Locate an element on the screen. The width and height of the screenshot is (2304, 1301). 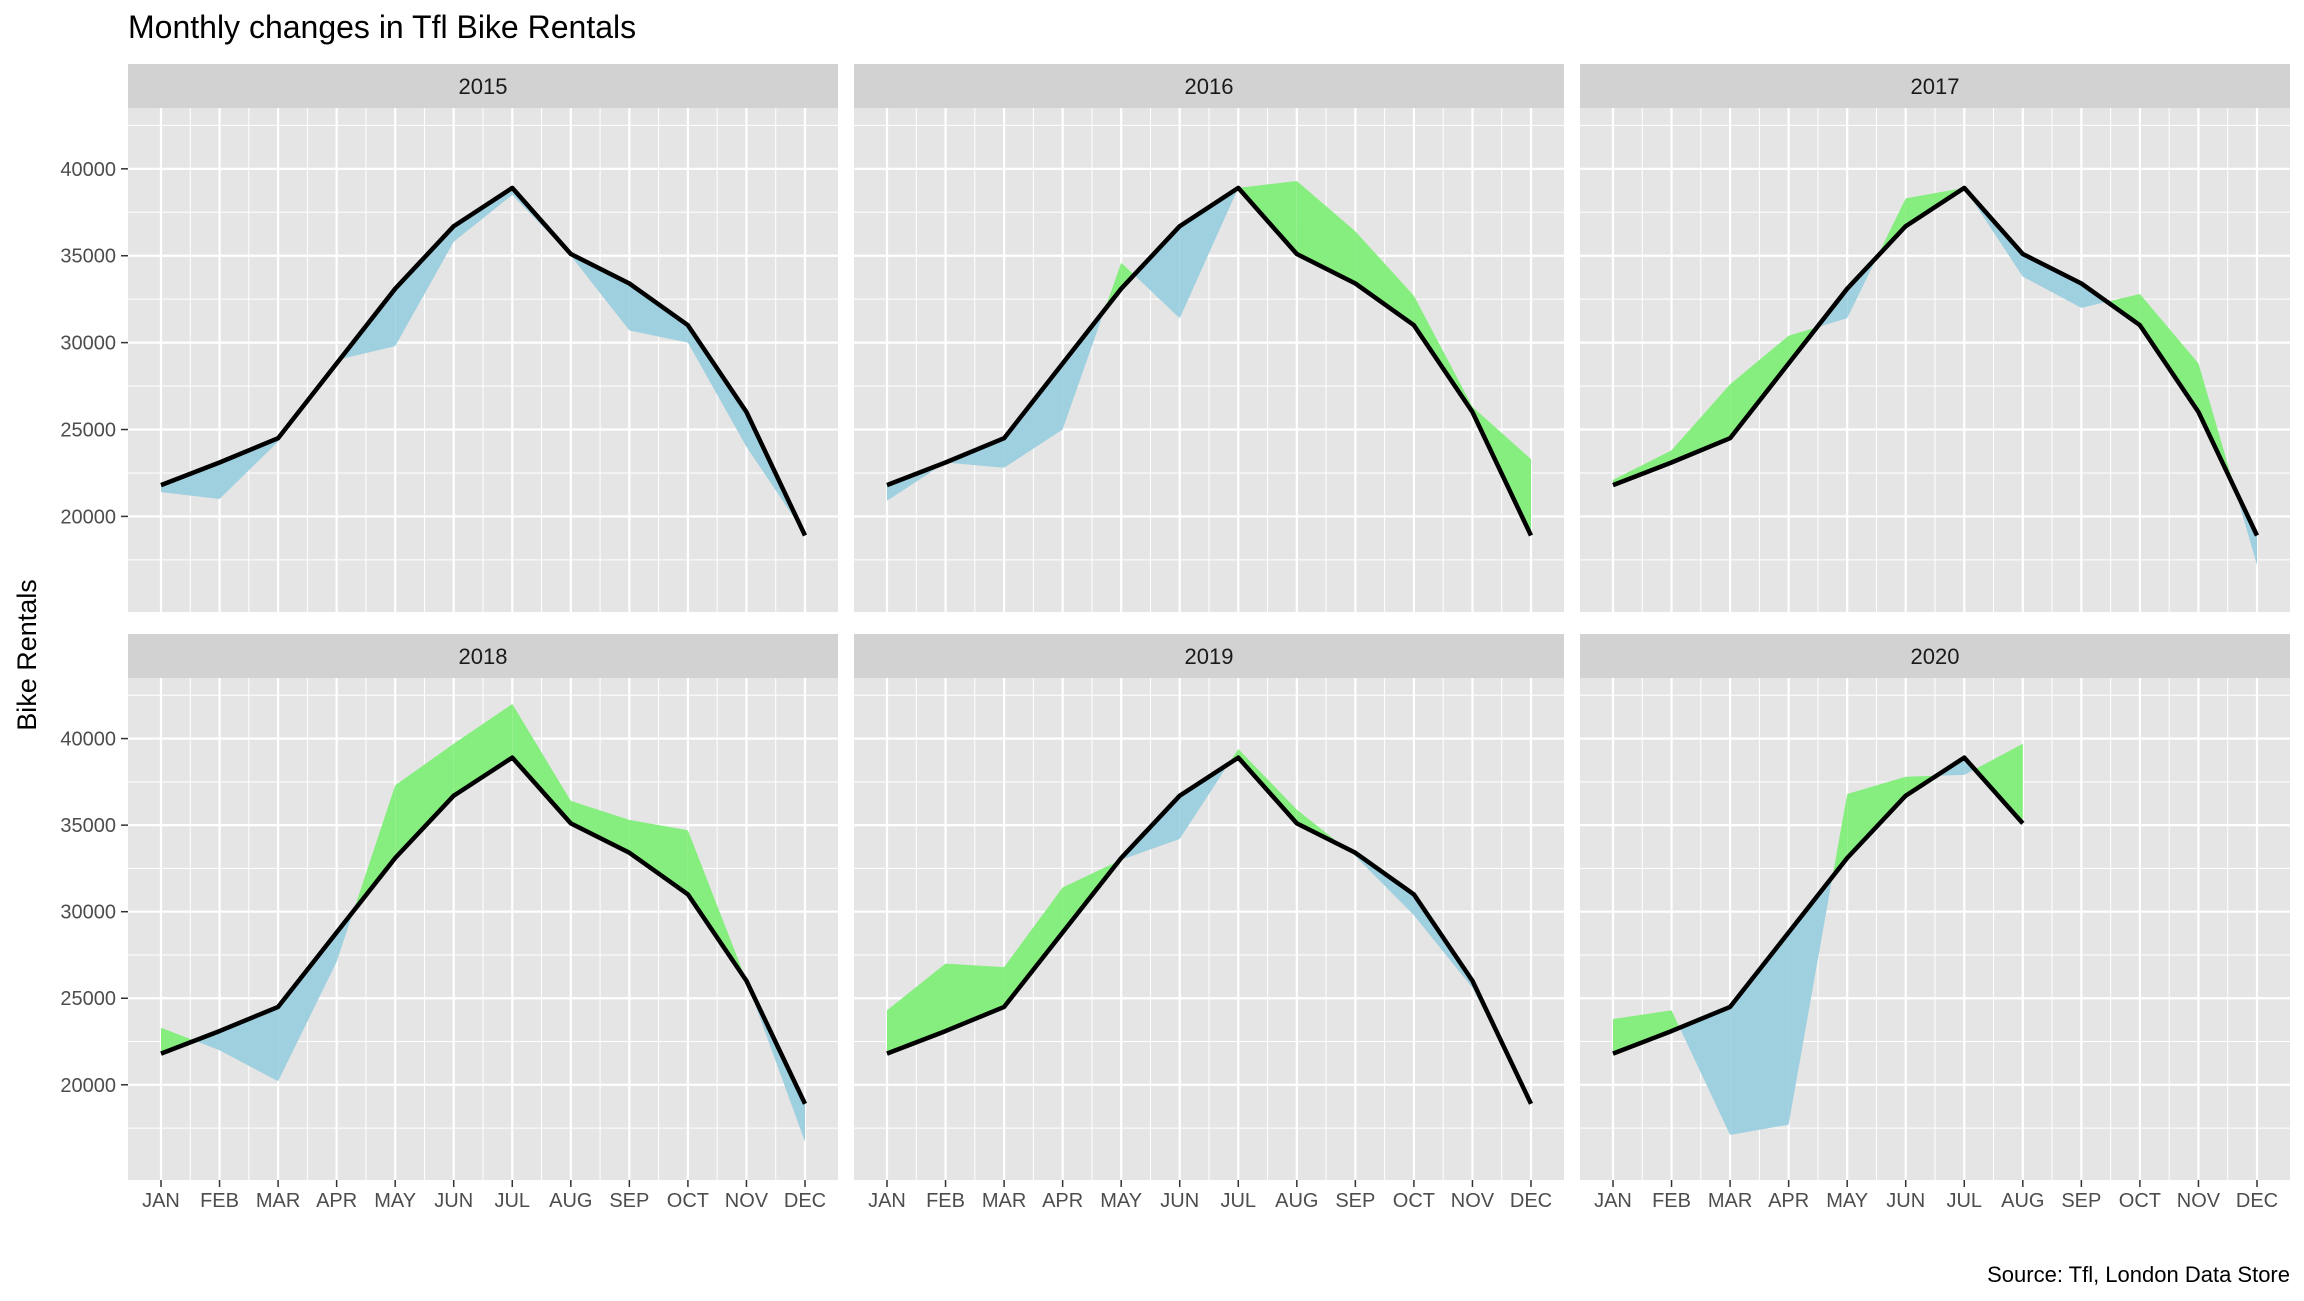
facet-panel-2019: 2019 JAN FEB MAR APR MAY JUN JUL AUG SEP OCT NOV DEC is located at coordinates (1209, 923).